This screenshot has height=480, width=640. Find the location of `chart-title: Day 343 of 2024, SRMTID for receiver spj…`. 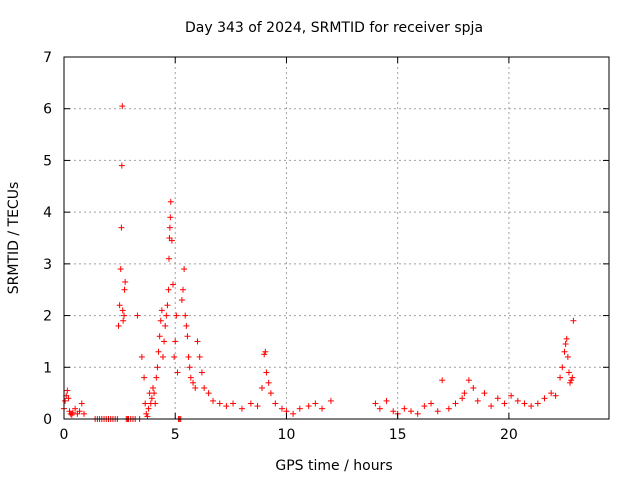

chart-title: Day 343 of 2024, SRMTID for receiver spj… is located at coordinates (334, 28).